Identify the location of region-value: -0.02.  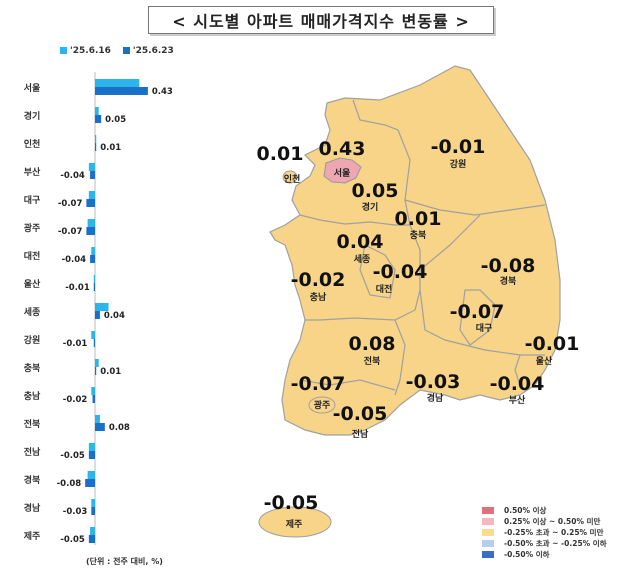
(318, 280).